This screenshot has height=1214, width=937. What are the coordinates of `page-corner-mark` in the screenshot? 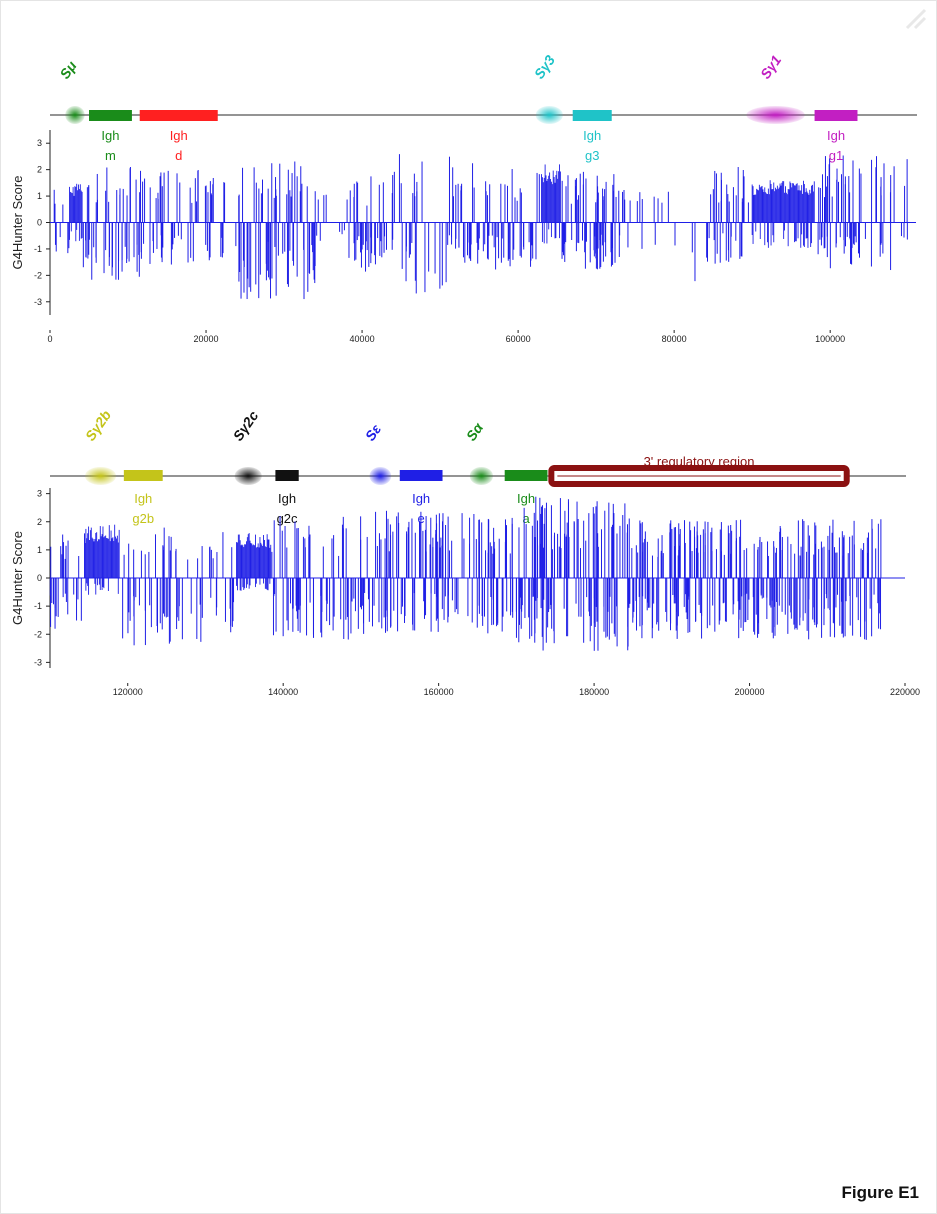 It's located at (916, 19).